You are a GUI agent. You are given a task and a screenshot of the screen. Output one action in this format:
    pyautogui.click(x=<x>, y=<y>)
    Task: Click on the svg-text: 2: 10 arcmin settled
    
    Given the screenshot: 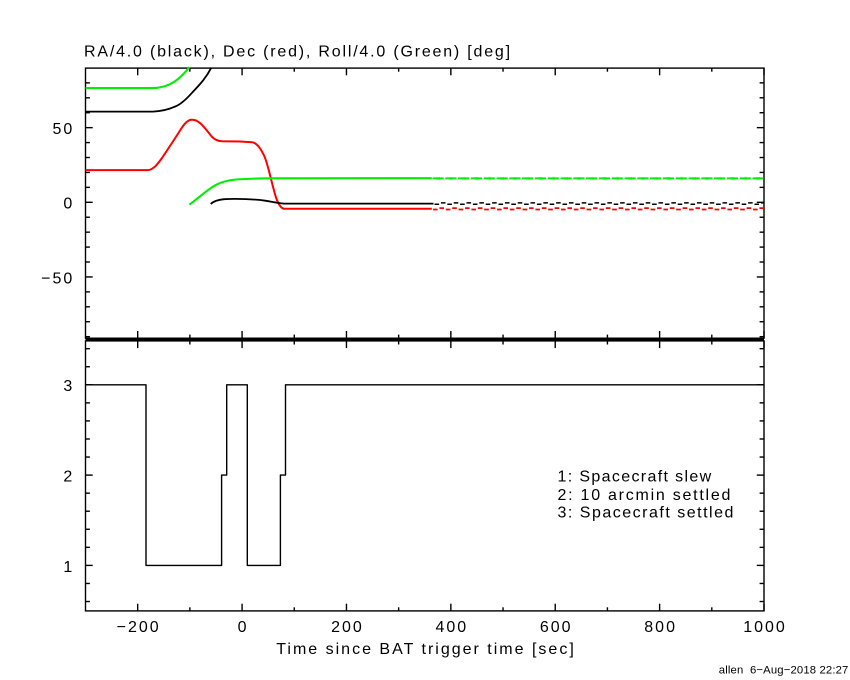 What is the action you would take?
    pyautogui.click(x=645, y=495)
    